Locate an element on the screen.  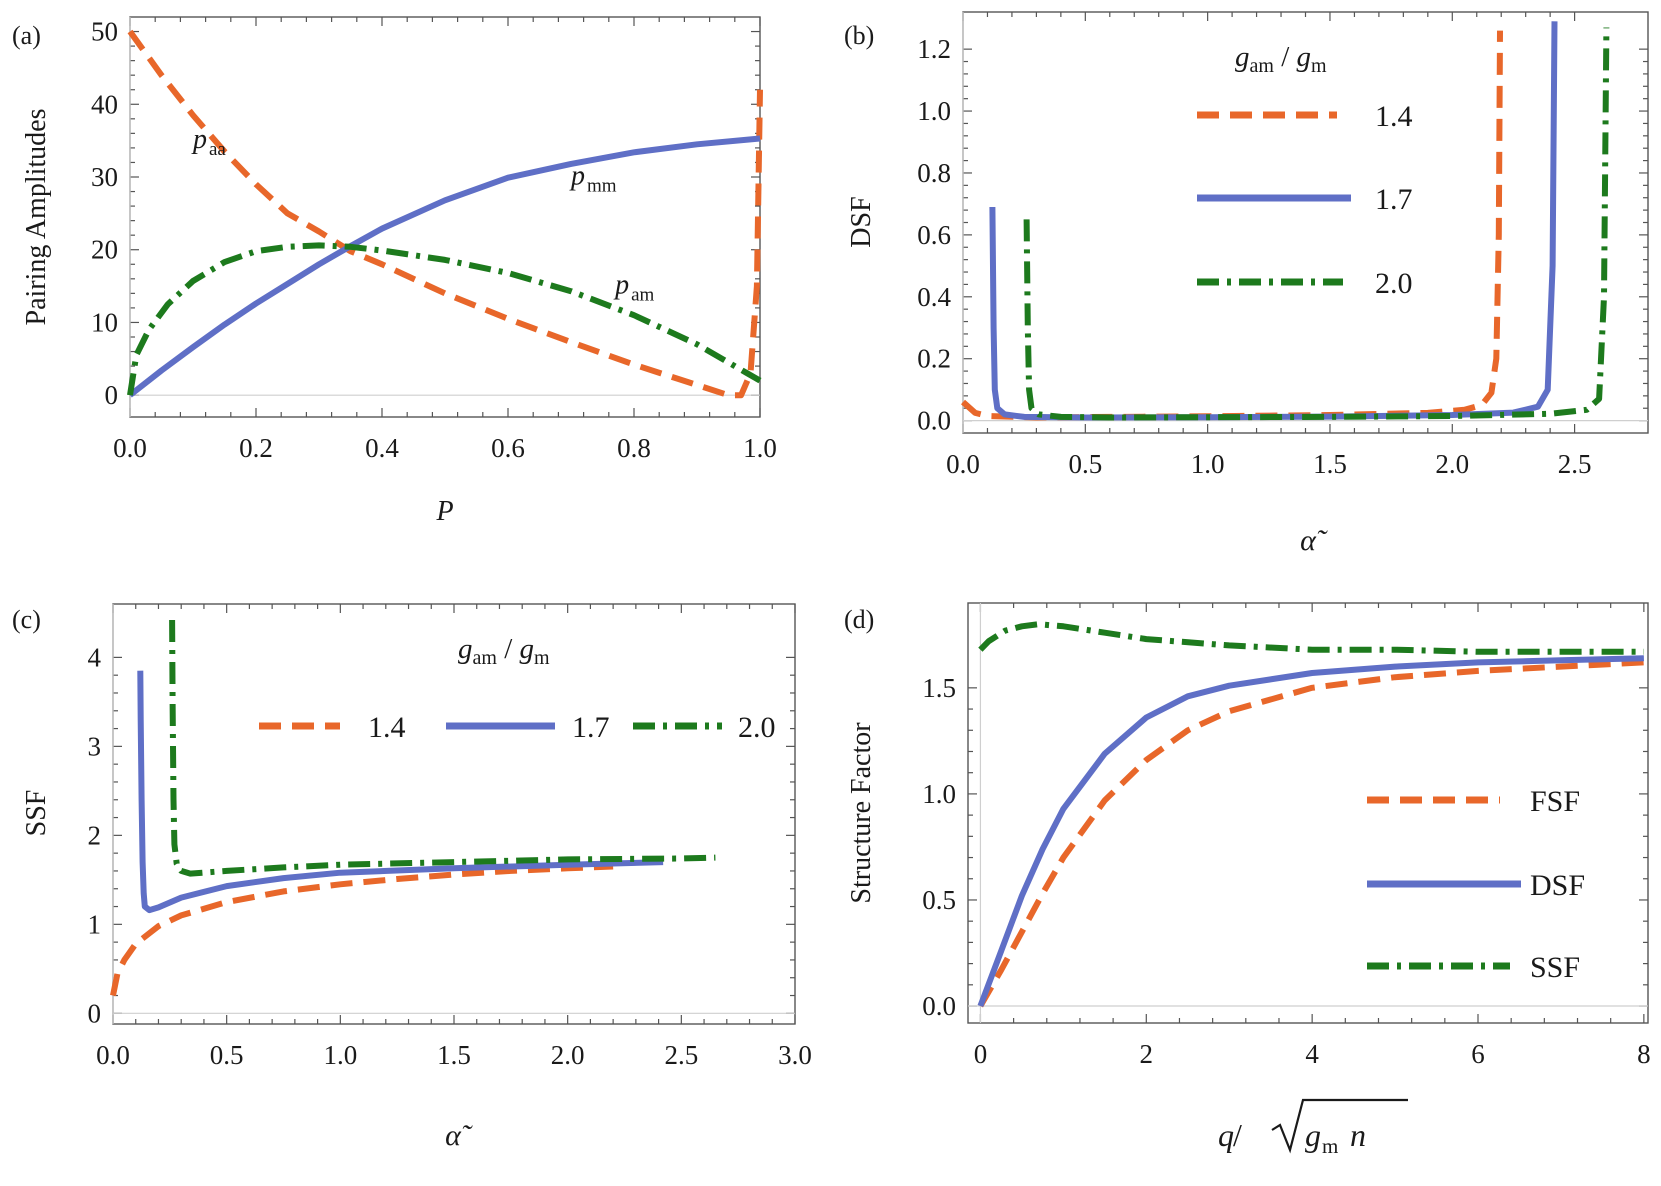
panel-c-ytick-label: 2 is located at coordinates (95, 835).